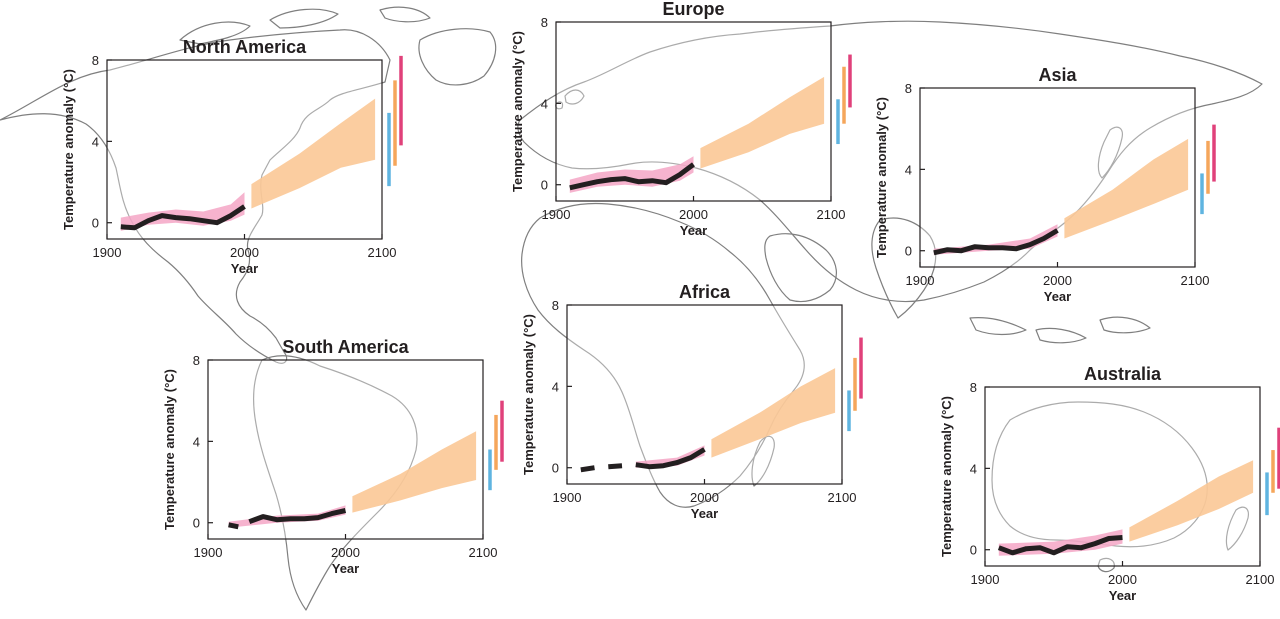 This screenshot has height=619, width=1280. I want to click on madagascar, so click(763, 461).